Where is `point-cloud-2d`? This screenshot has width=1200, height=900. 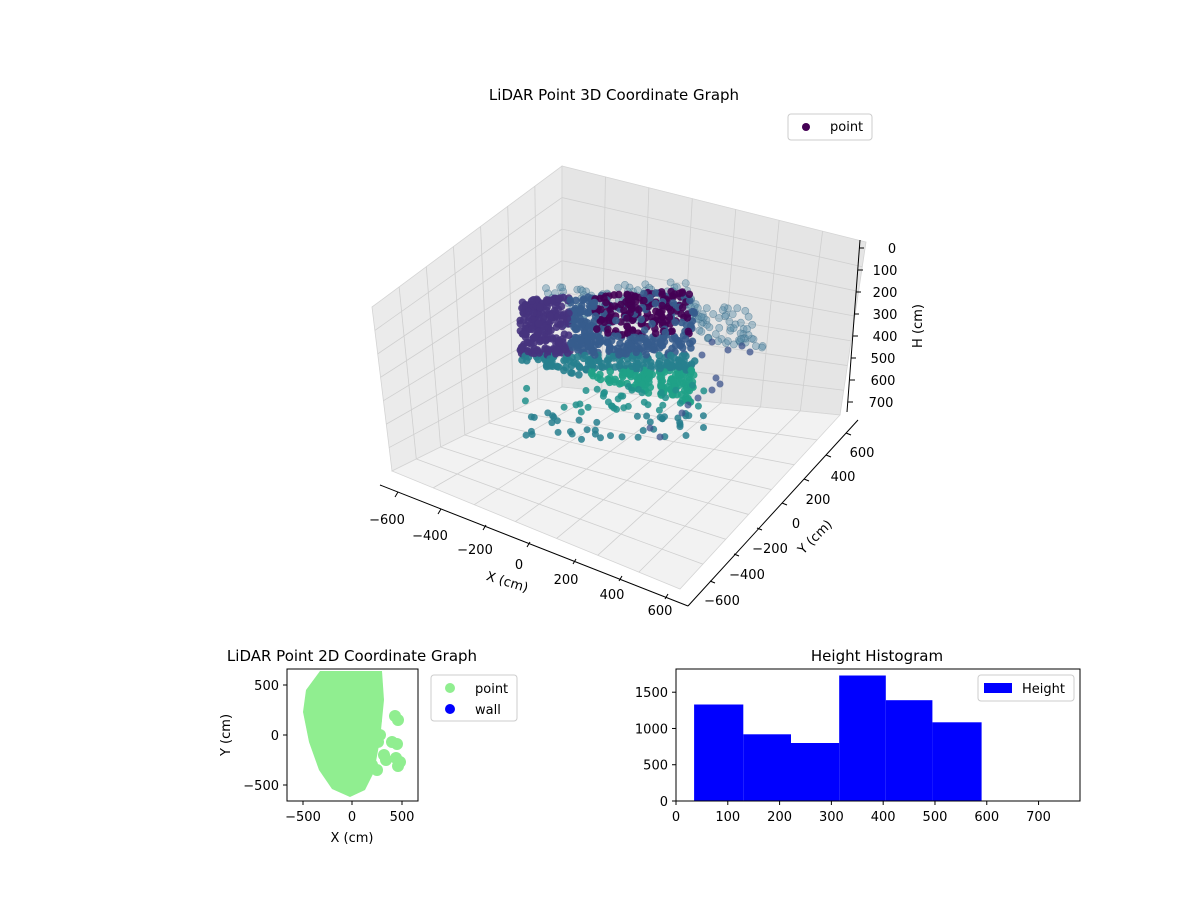 point-cloud-2d is located at coordinates (386, 743).